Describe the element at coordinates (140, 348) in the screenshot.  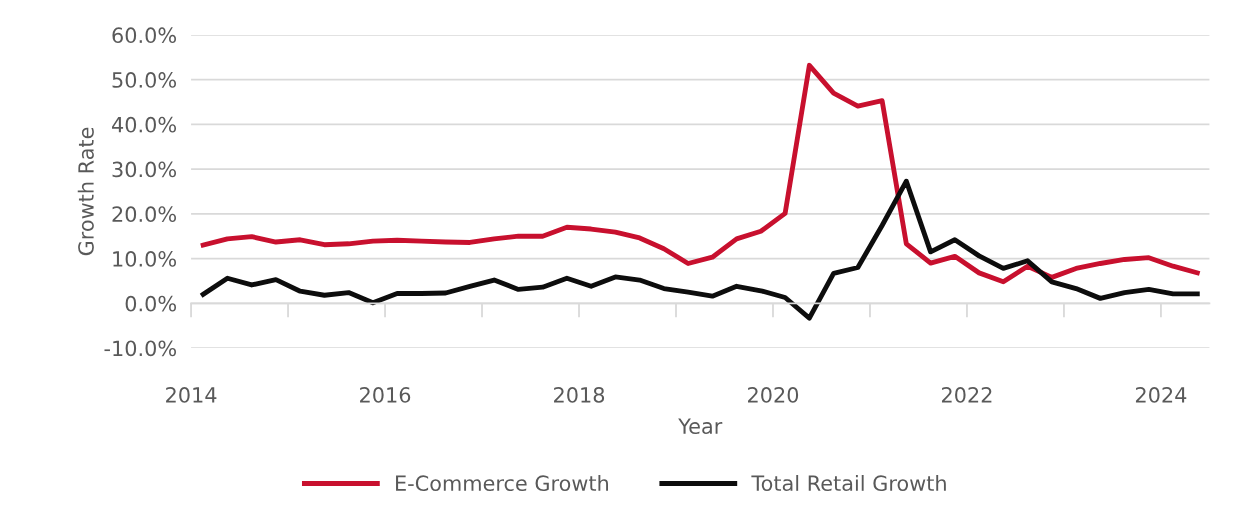
I see `y-tick-label: -10.0%` at that location.